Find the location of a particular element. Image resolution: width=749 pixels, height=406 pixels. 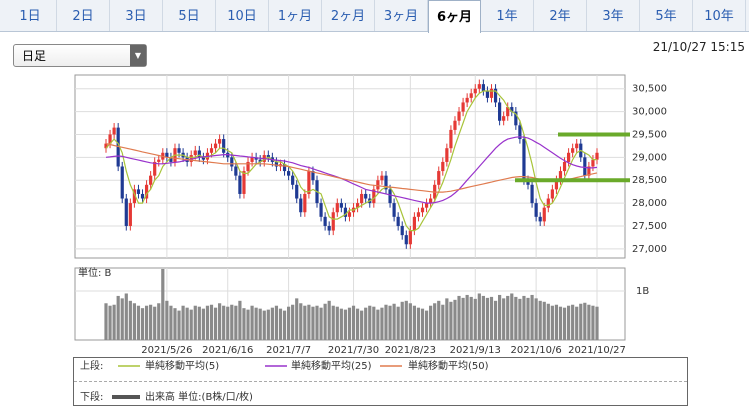

legend-label: 単純移動平均(25) is located at coordinates (331, 365).